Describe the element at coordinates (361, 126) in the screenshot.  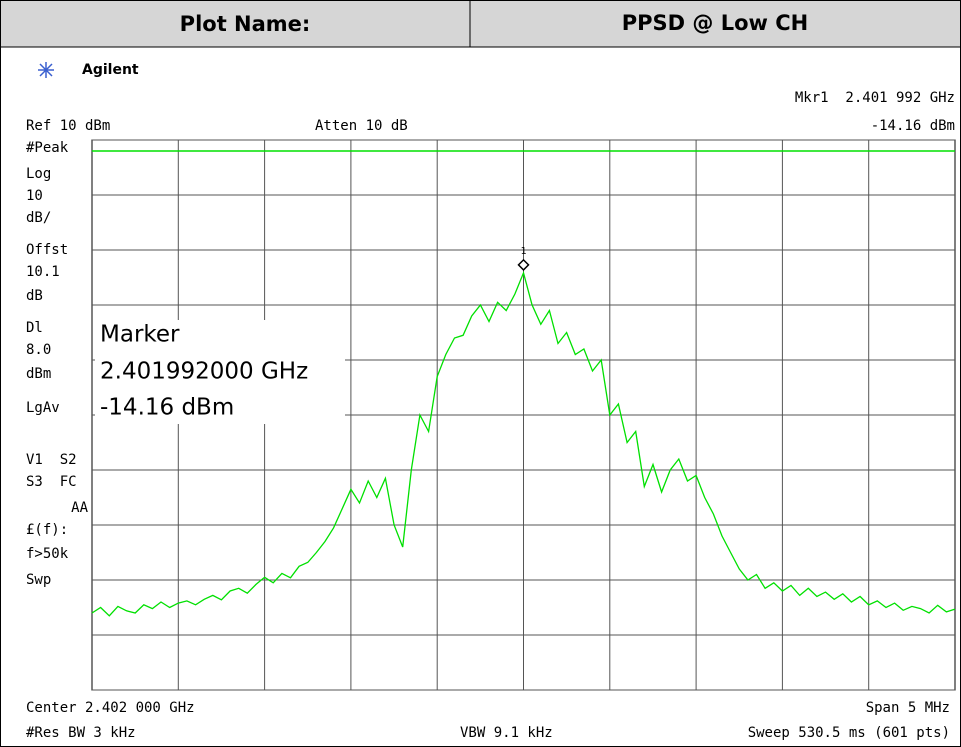
I see `attenuation: Atten 10 dB` at that location.